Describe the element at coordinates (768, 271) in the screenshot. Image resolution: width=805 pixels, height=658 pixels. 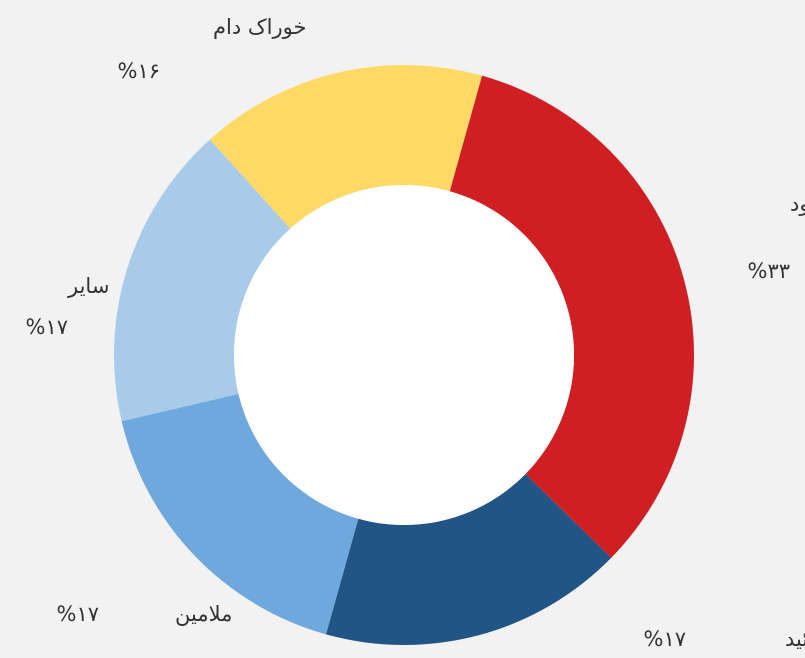
I see `value-label: %۳۳` at that location.